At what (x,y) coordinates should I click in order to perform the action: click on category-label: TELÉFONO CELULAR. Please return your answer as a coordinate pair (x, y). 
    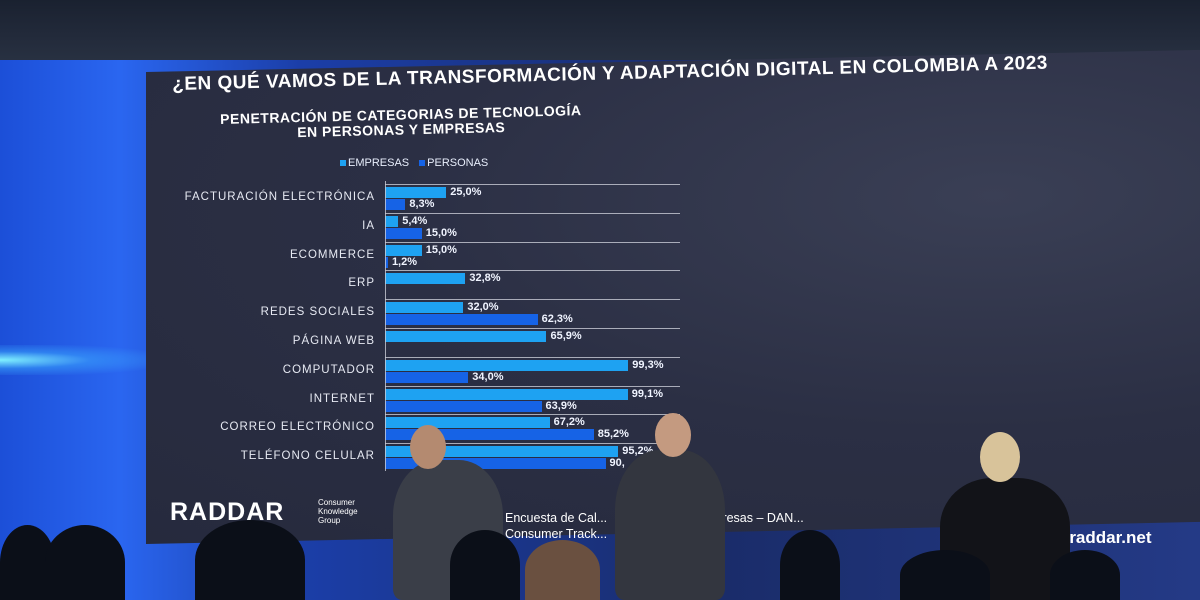
    Looking at the image, I should click on (307, 456).